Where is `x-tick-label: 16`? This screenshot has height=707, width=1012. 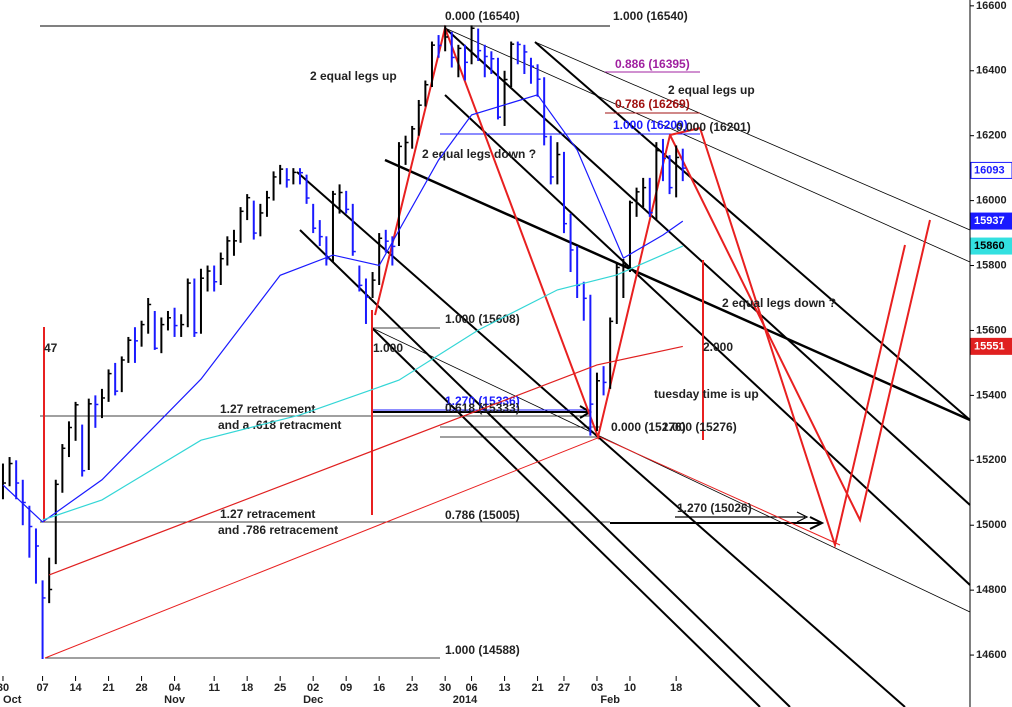 x-tick-label: 16 is located at coordinates (379, 688).